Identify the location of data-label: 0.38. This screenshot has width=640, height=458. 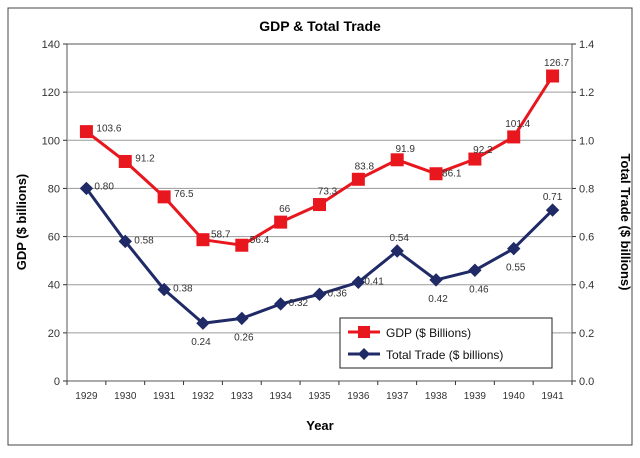
(183, 289).